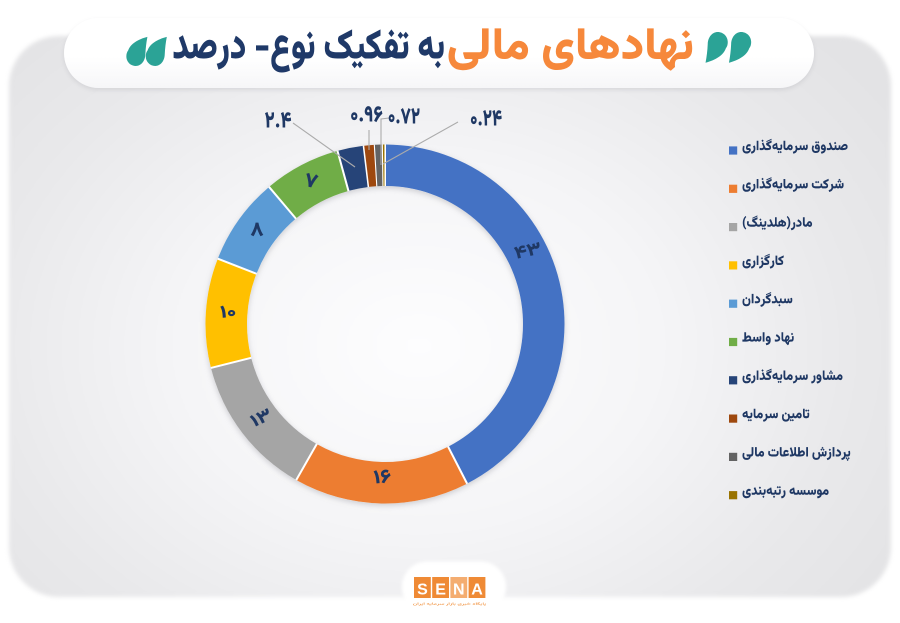  I want to click on svg-text: E, so click(440, 590).